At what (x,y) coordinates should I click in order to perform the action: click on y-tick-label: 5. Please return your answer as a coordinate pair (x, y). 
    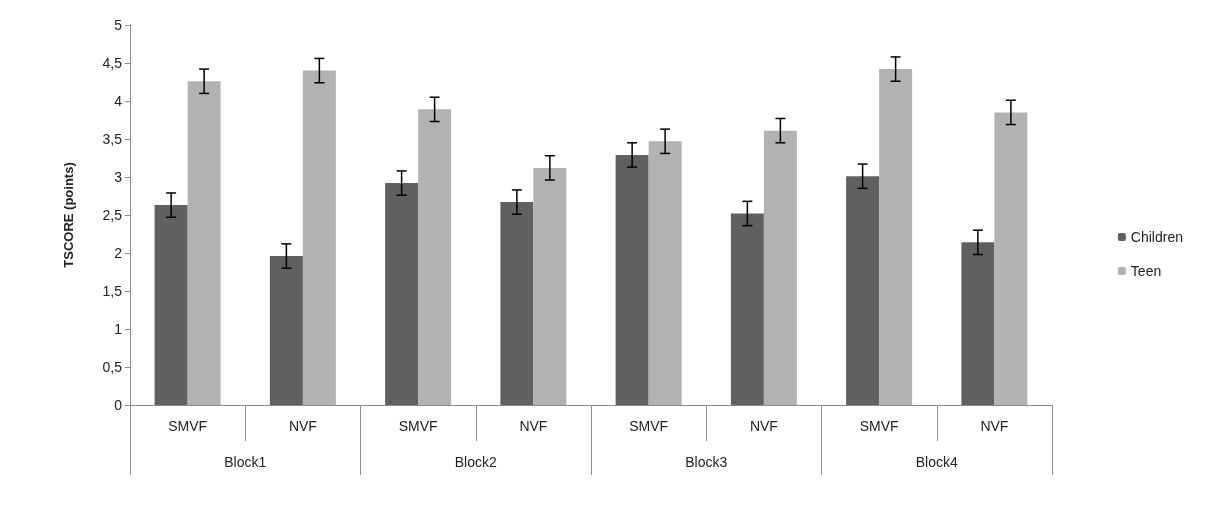
    Looking at the image, I should click on (118, 25).